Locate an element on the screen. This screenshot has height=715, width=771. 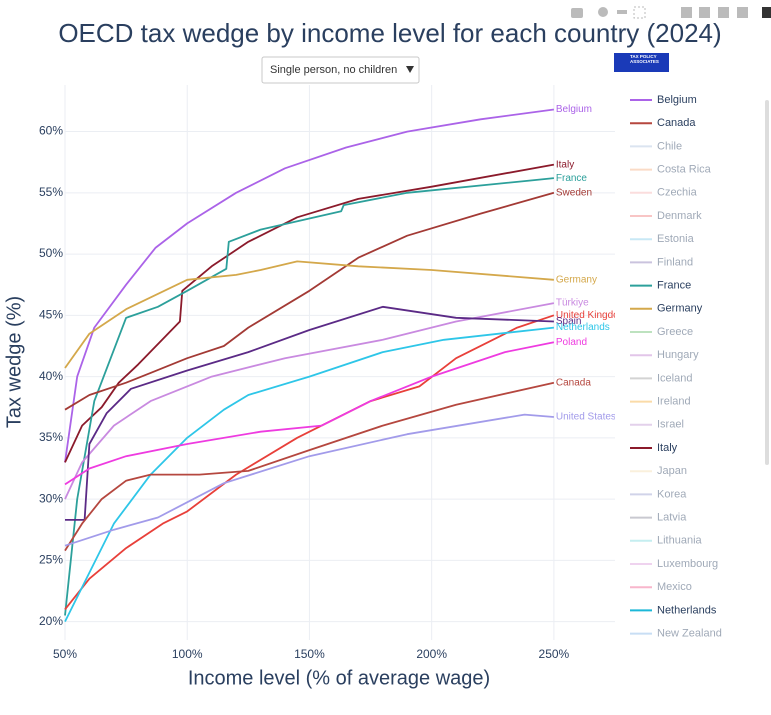
legend-label: Chile is located at coordinates (669, 146).